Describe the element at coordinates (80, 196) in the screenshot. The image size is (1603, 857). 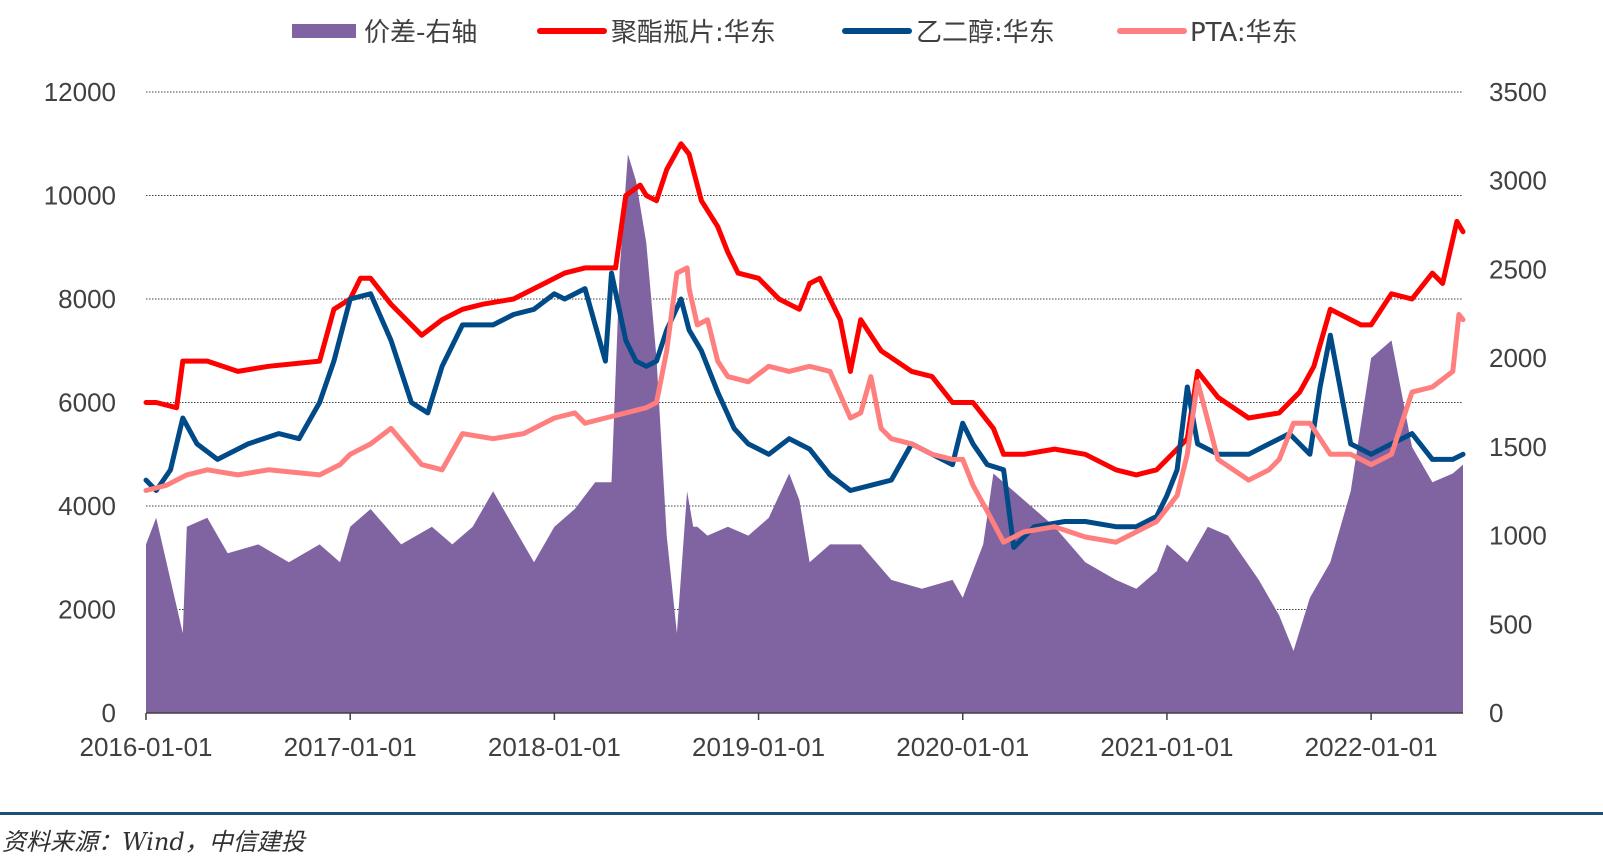
I see `left-axis-tick-label: 10000` at that location.